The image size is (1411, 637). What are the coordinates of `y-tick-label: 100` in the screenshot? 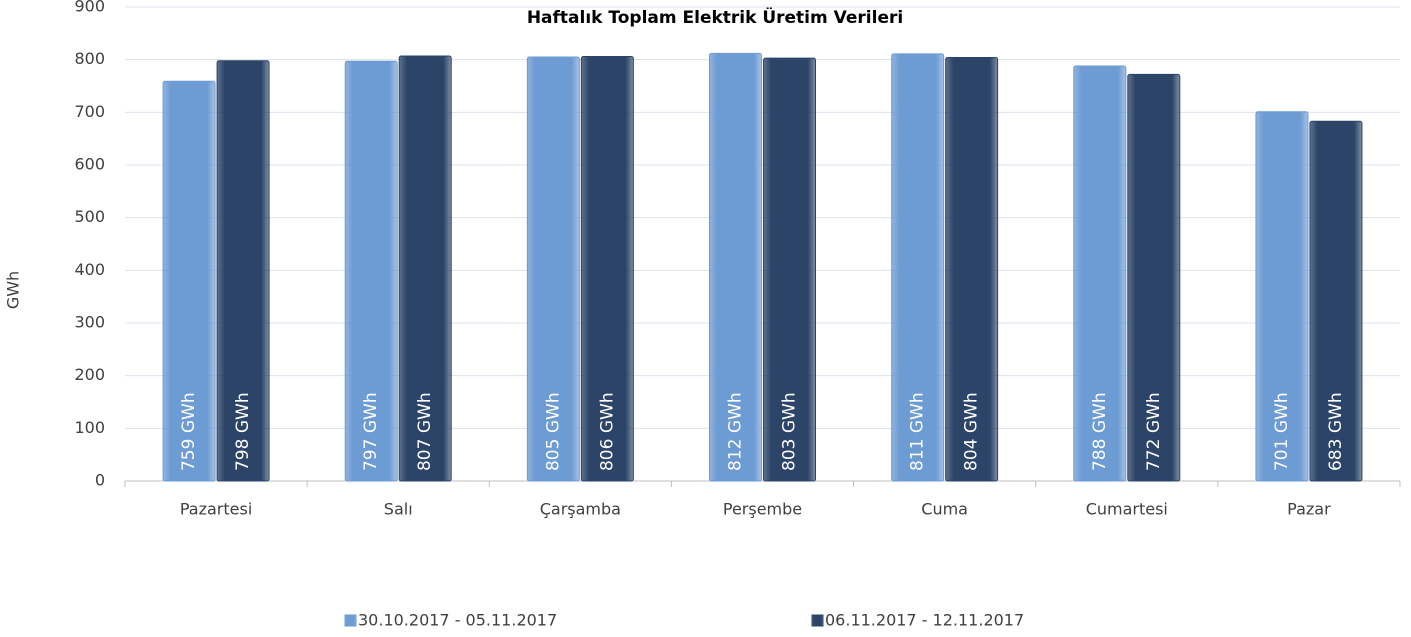 It's located at (89, 427).